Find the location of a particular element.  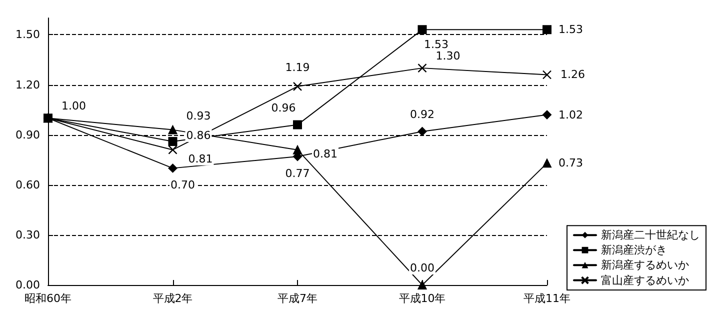

data-label: 1.02 is located at coordinates (570, 115).